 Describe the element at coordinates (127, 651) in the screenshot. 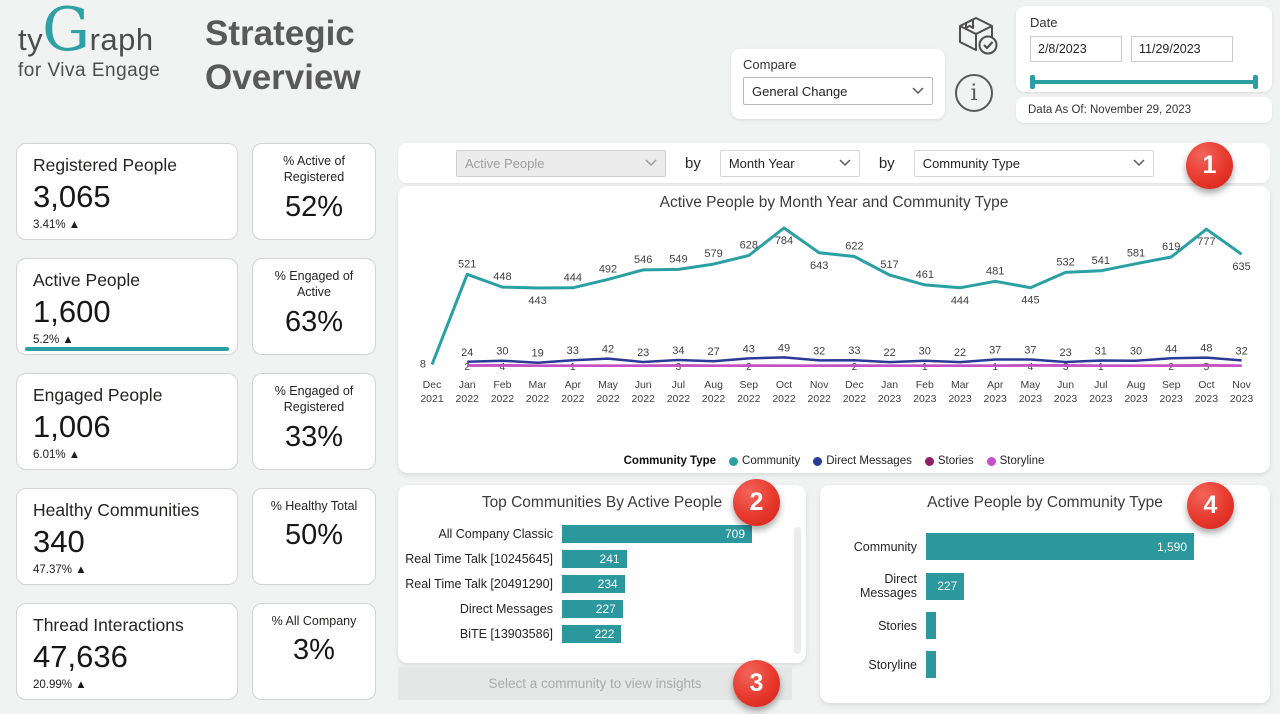

I see `kpi-card-thread-interactions: Thread Interactions 47,636 20.99% ▲` at that location.